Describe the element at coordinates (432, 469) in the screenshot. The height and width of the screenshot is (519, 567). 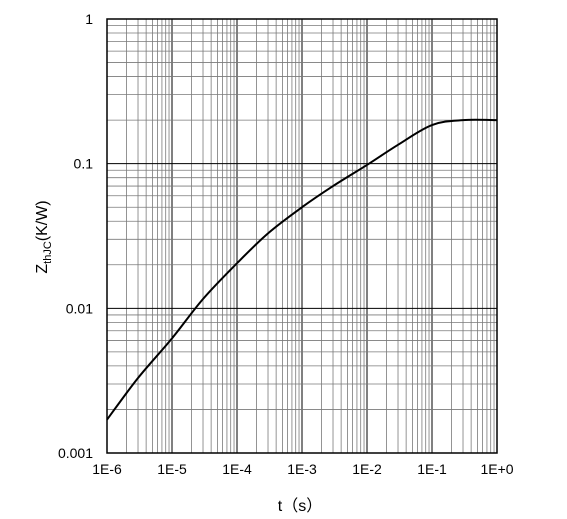
I see `x-tick-label: 1E-1` at that location.